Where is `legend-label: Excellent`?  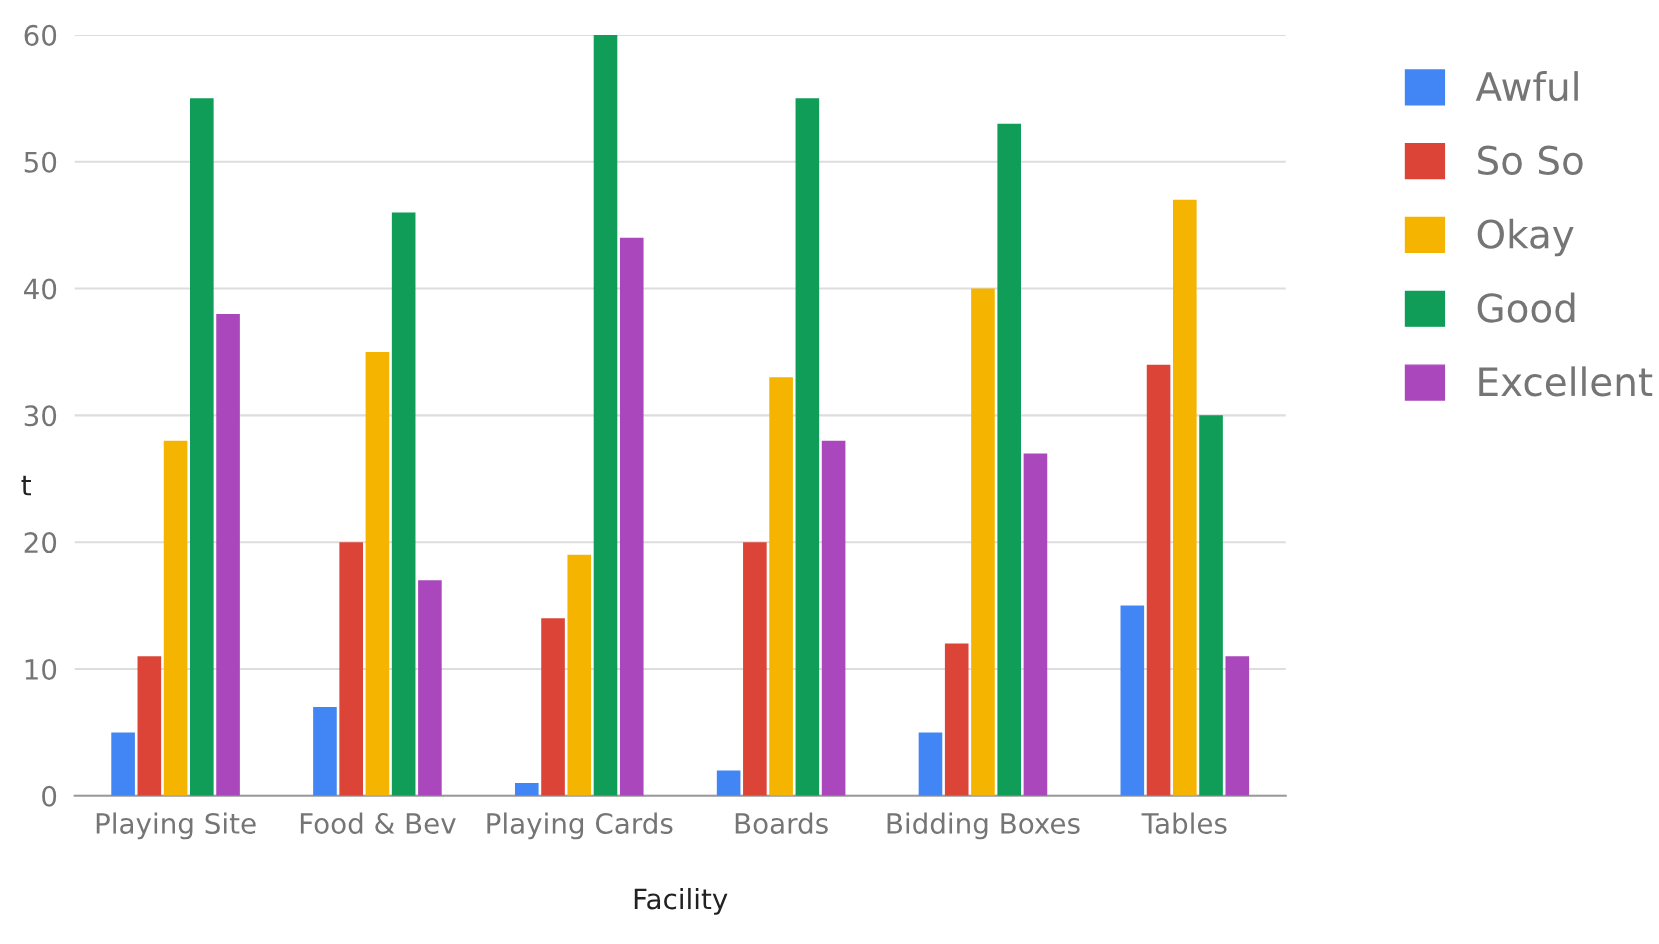
legend-label: Excellent is located at coordinates (1566, 381).